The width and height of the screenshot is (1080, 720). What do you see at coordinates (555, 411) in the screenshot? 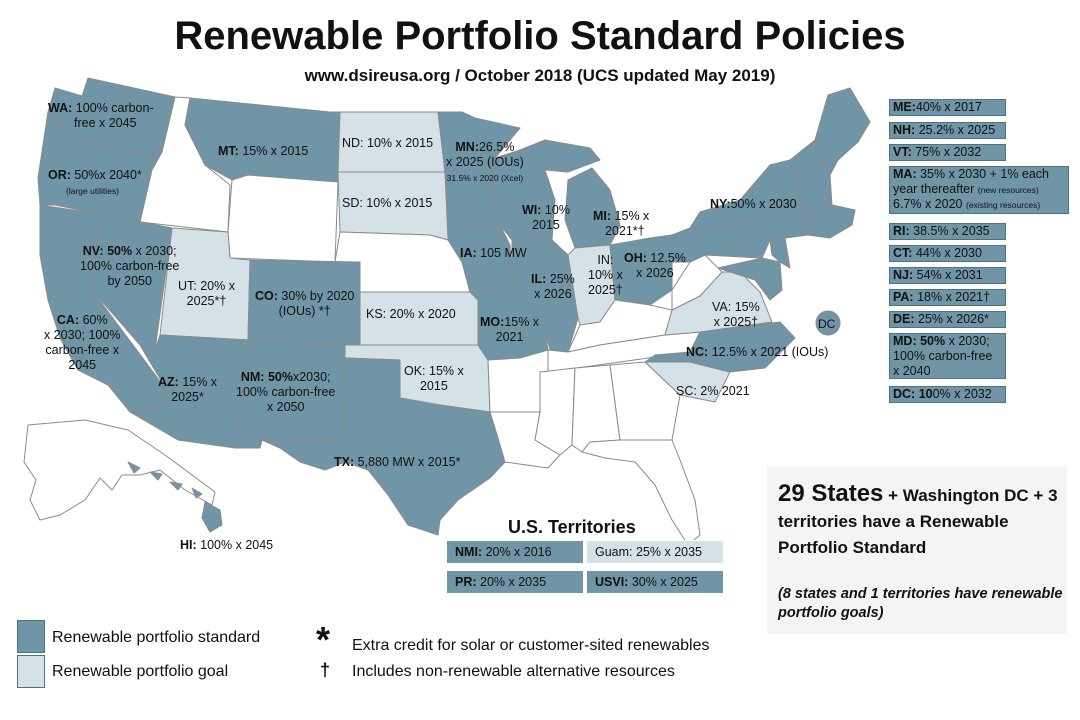
I see `state-ms` at bounding box center [555, 411].